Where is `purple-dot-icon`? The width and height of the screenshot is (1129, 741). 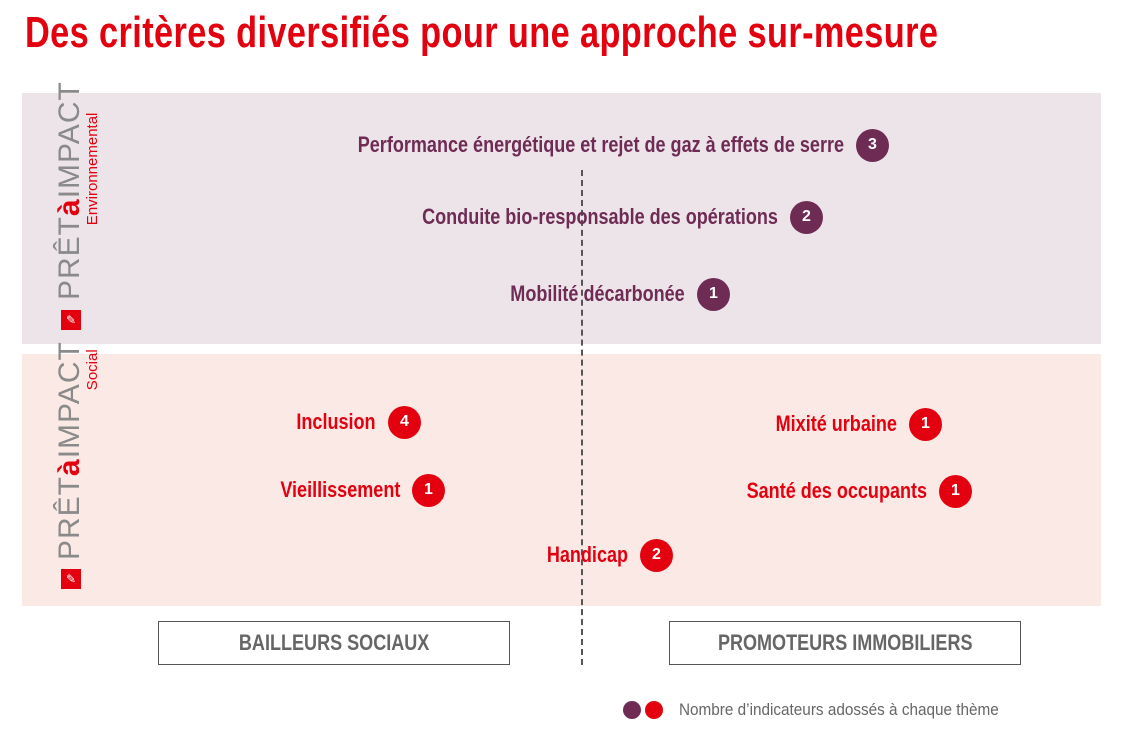 purple-dot-icon is located at coordinates (632, 710).